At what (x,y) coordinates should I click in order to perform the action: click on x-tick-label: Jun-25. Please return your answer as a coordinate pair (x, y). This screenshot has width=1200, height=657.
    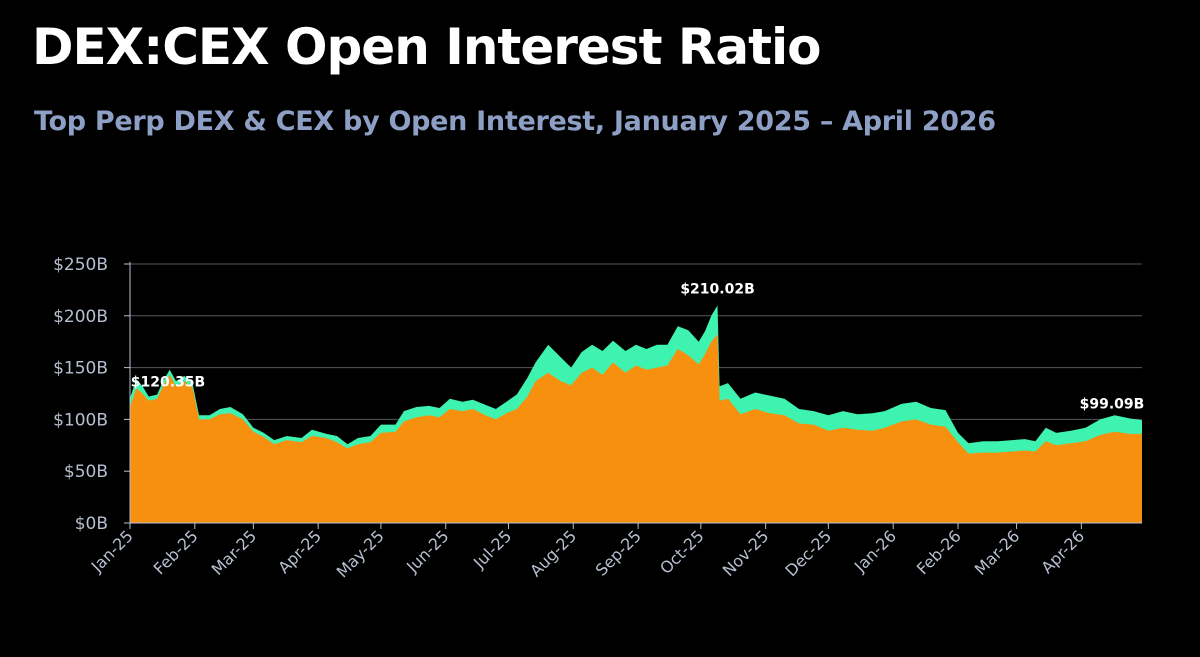
    Looking at the image, I should click on (427, 551).